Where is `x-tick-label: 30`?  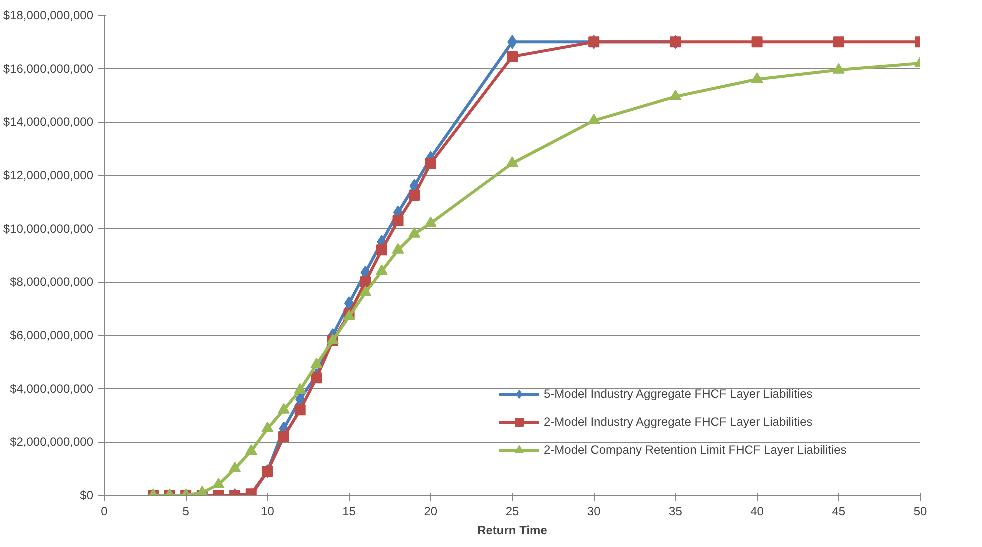
x-tick-label: 30 is located at coordinates (594, 511).